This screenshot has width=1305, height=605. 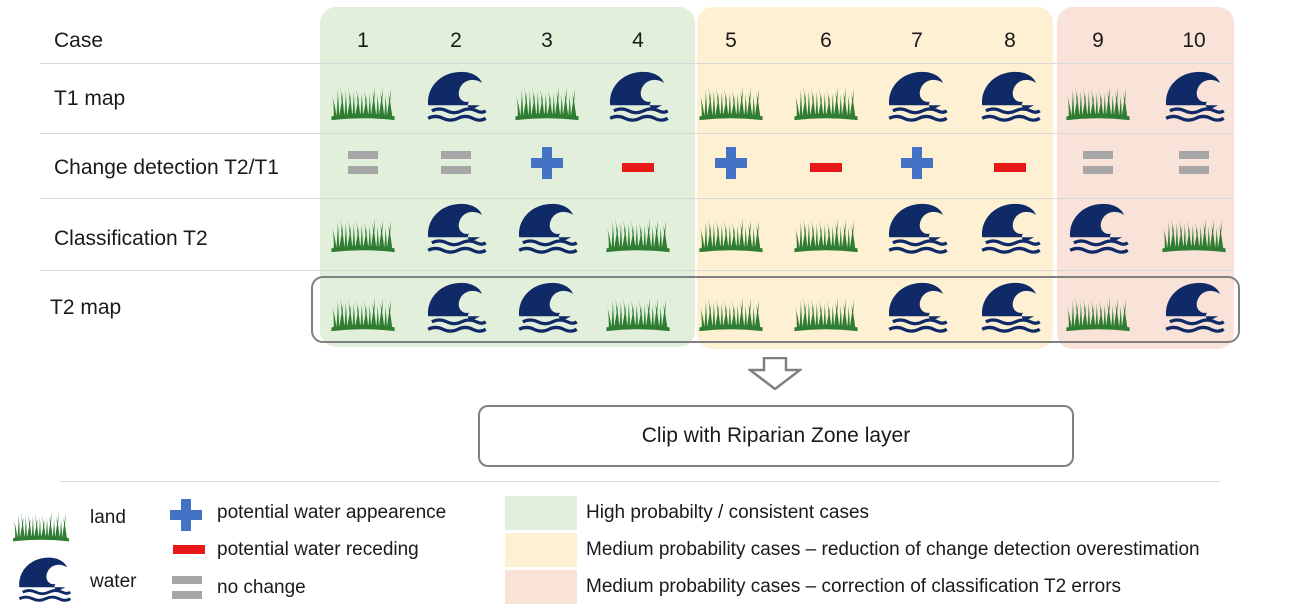 I want to click on case-number: 9, so click(x=1098, y=40).